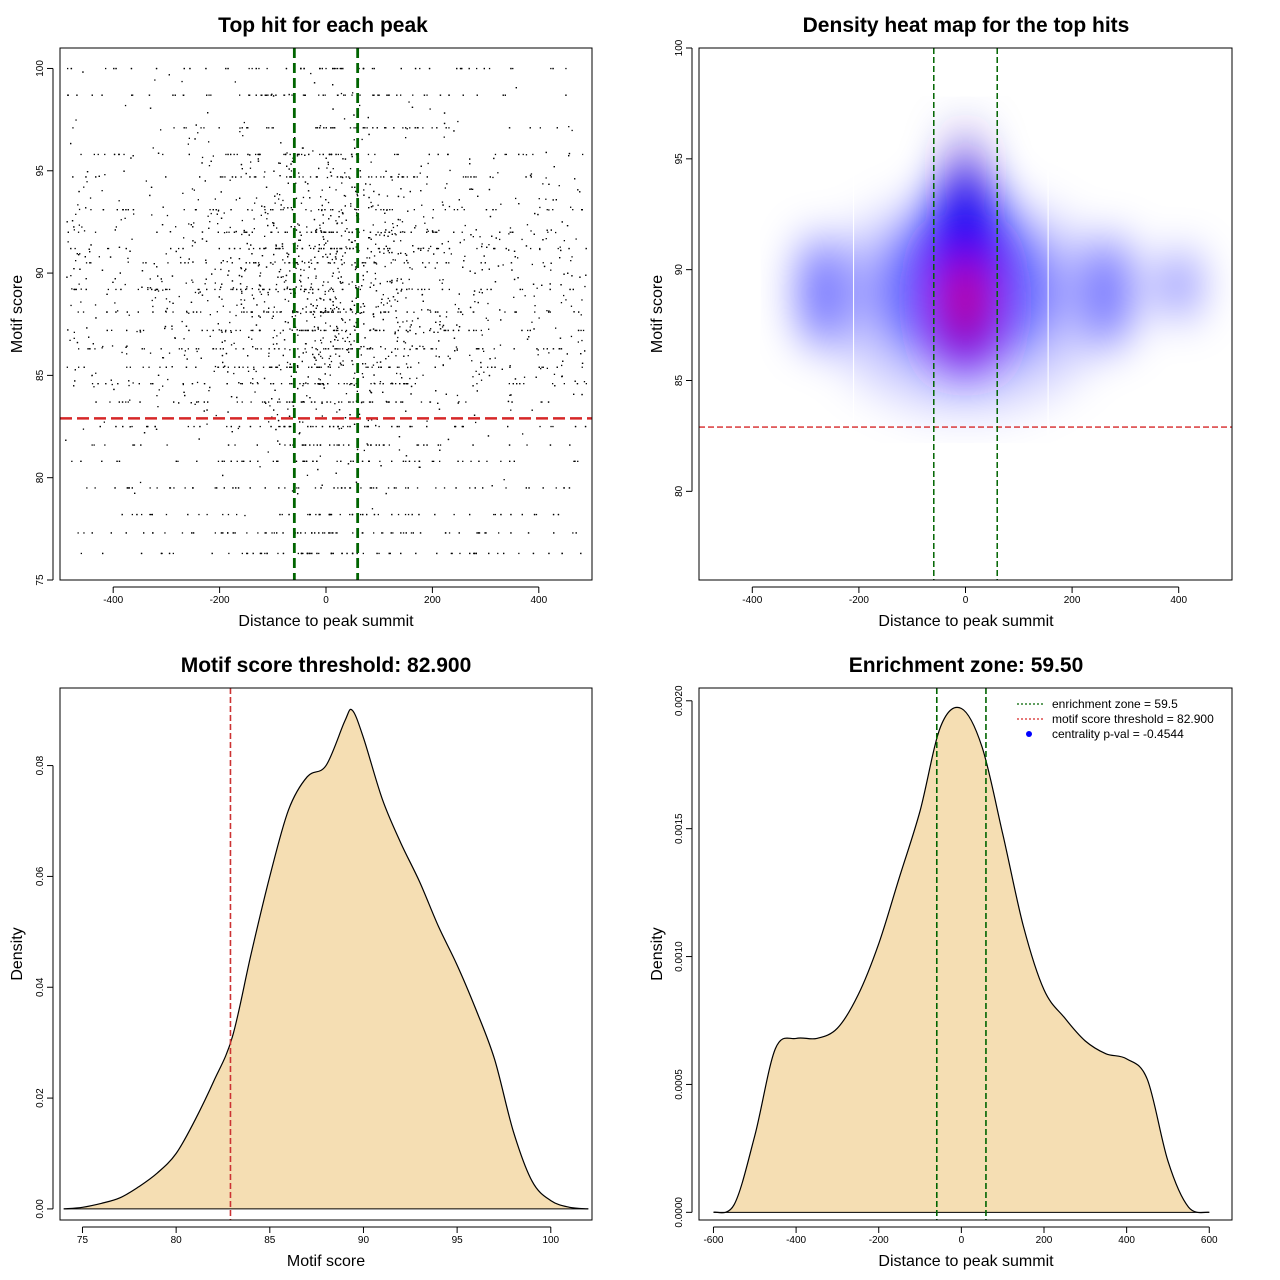  What do you see at coordinates (679, 828) in the screenshot?
I see `y-tick-label: 0.0015` at bounding box center [679, 828].